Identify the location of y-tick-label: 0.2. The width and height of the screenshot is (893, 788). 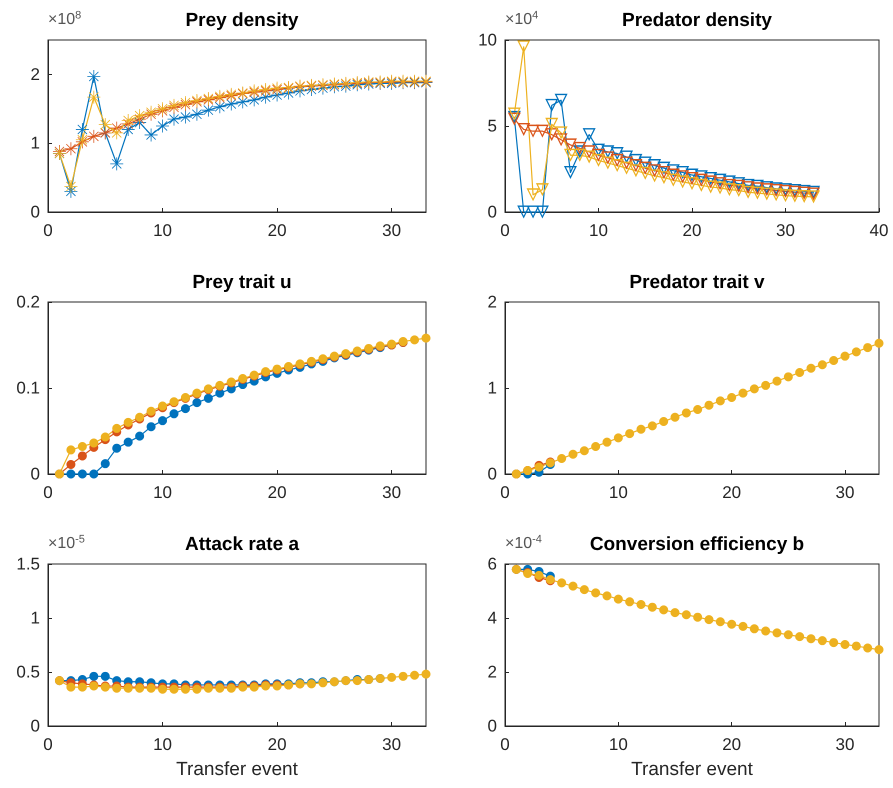
(28, 302).